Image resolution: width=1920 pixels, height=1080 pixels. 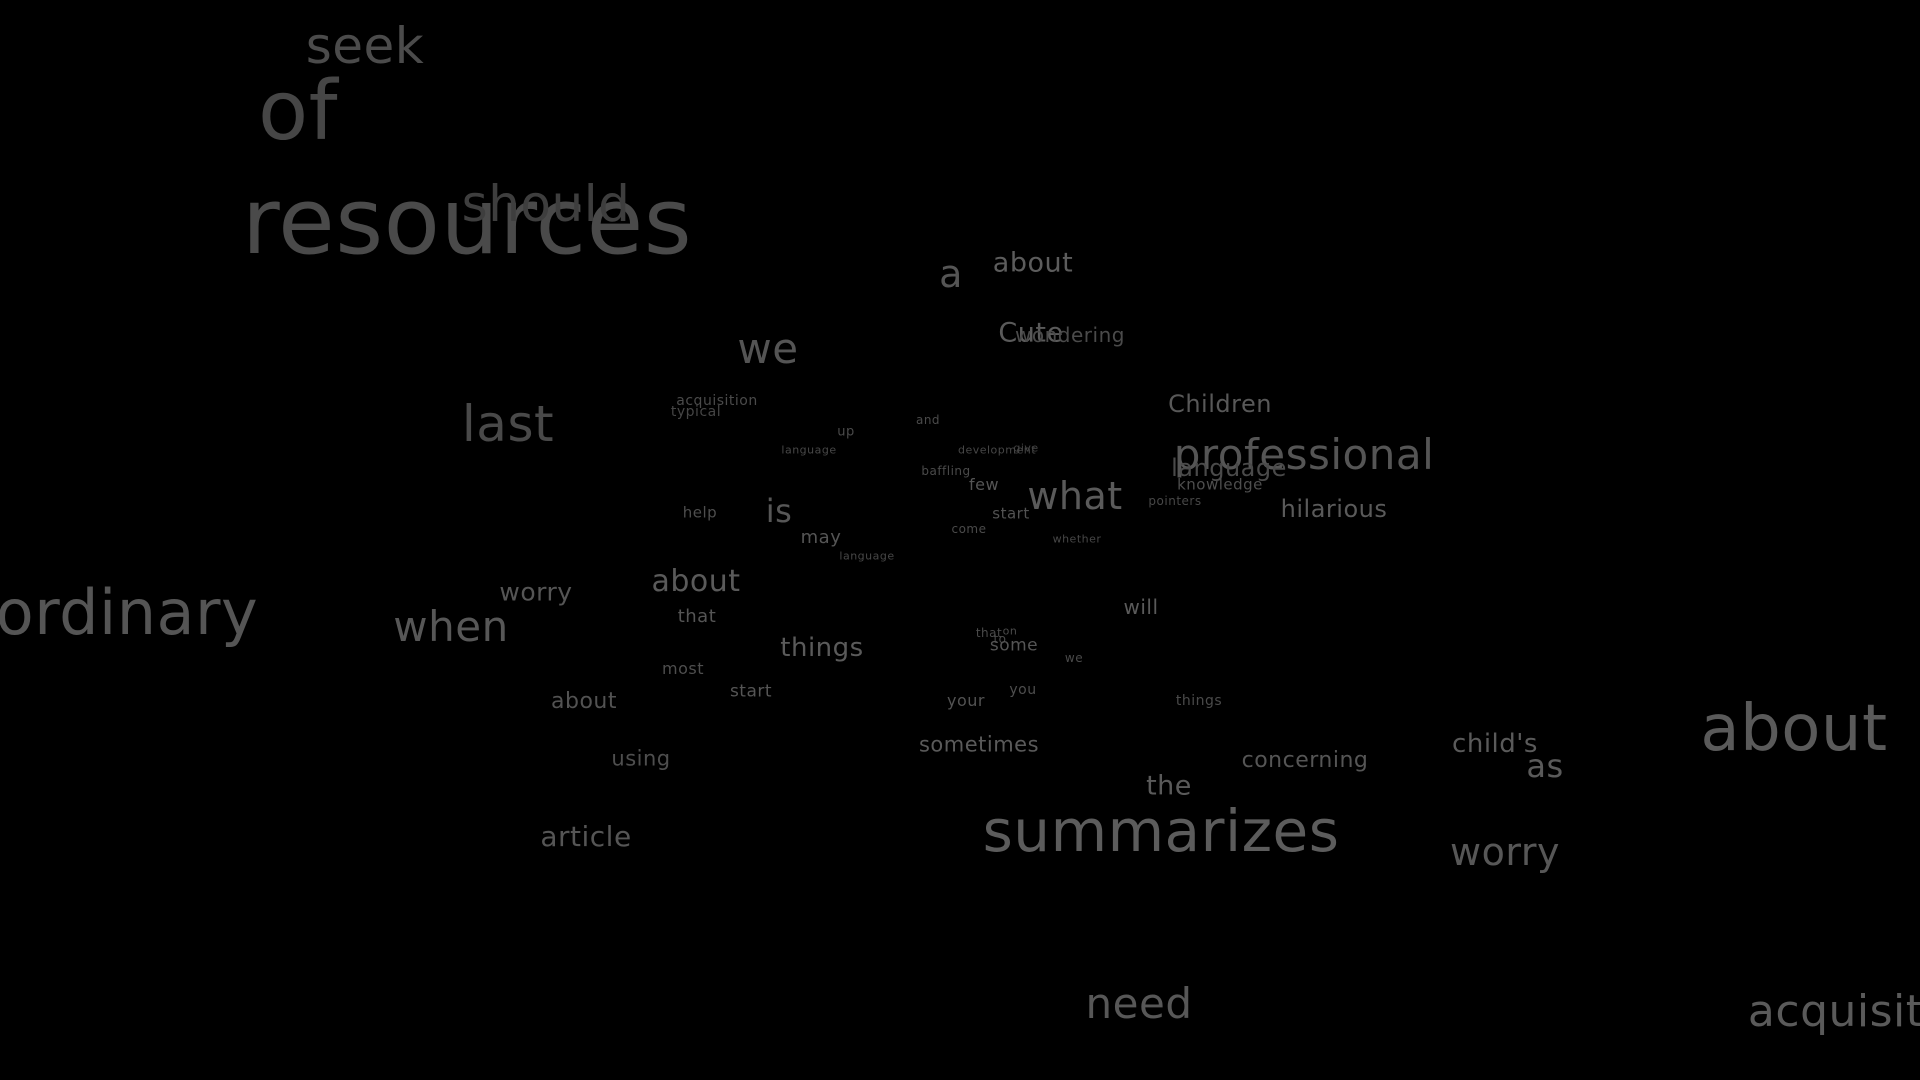 What do you see at coordinates (1220, 484) in the screenshot?
I see `word-knowledge: knowledge` at bounding box center [1220, 484].